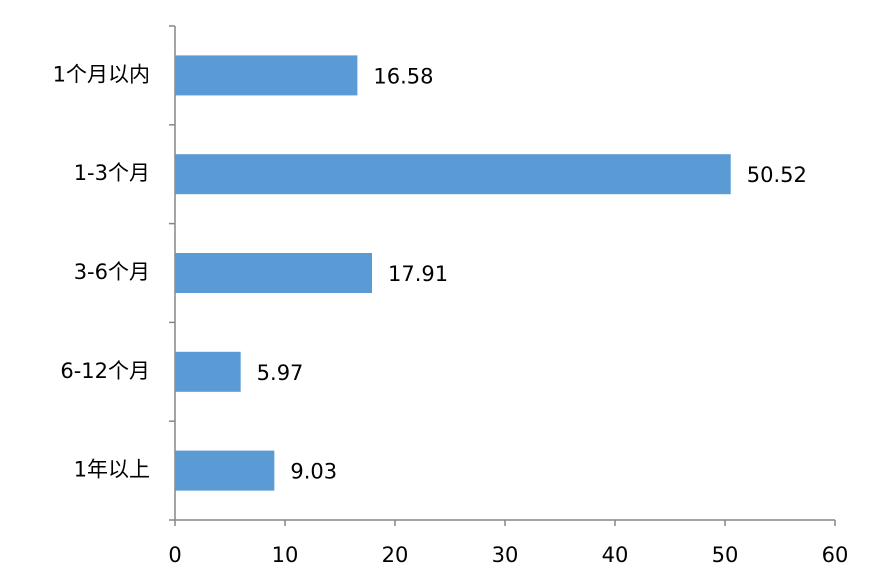 This screenshot has width=882, height=588. Describe the element at coordinates (725, 555) in the screenshot. I see `x-tick-label: 50` at that location.